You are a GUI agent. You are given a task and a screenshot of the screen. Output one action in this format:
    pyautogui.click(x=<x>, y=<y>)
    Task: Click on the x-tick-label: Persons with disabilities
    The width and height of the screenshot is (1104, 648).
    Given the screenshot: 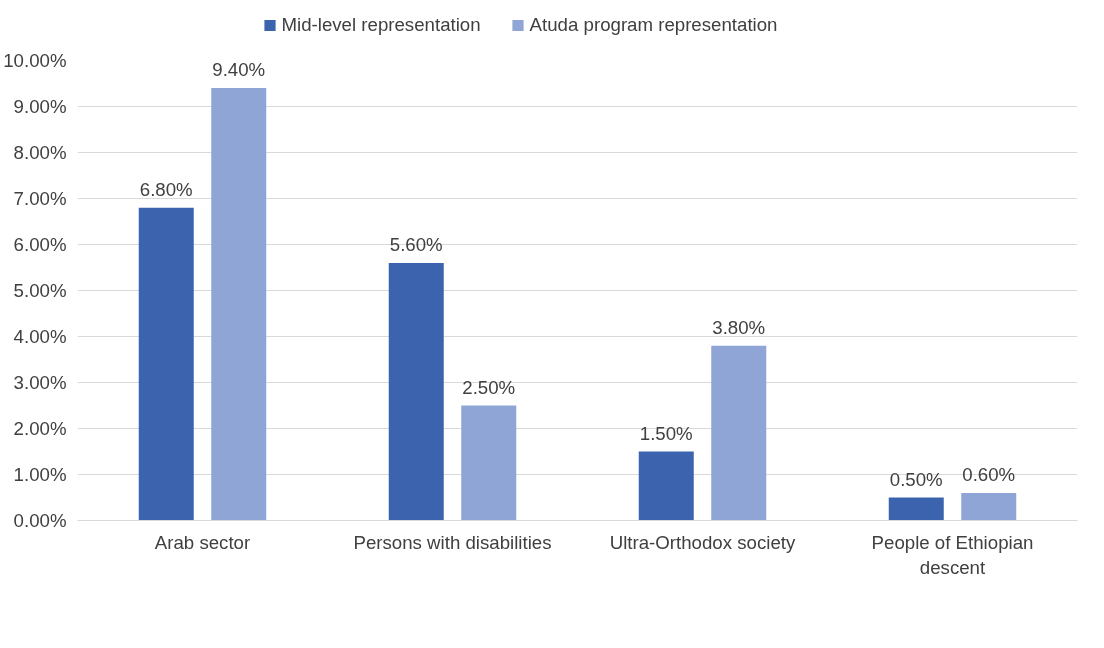 What is the action you would take?
    pyautogui.click(x=452, y=542)
    